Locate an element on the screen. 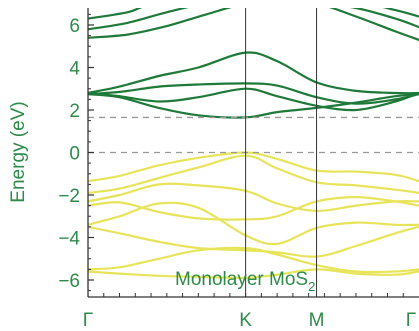 This screenshot has height=331, width=419. reference-lines is located at coordinates (253, 135).